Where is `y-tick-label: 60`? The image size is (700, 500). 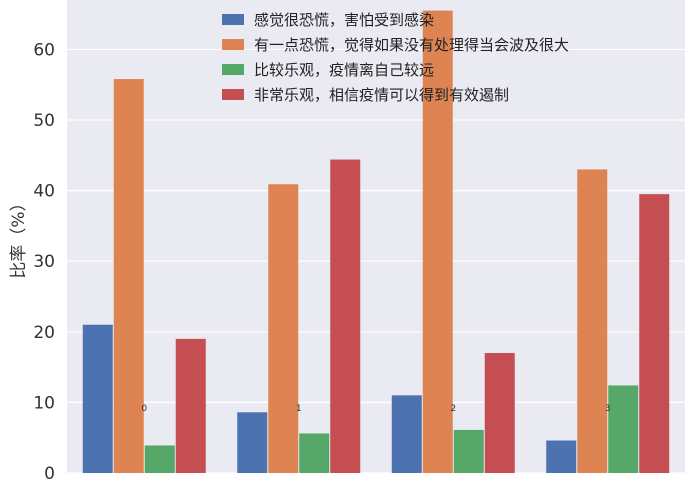
y-tick-label: 60 is located at coordinates (44, 50).